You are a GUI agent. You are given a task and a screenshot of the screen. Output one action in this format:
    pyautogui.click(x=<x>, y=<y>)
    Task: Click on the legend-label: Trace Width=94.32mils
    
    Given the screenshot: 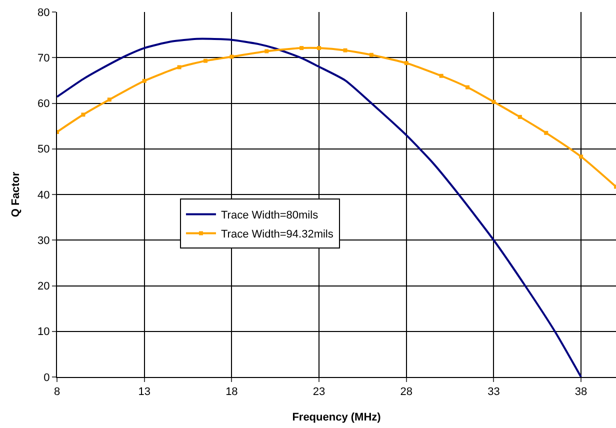 What is the action you would take?
    pyautogui.click(x=277, y=234)
    